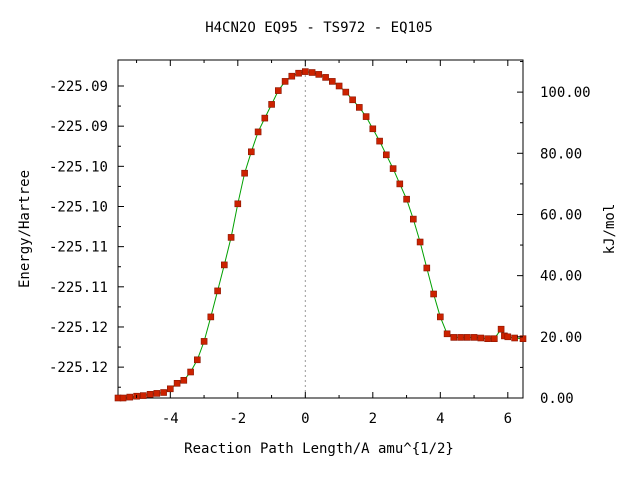 This screenshot has height=480, width=640. I want to click on x-tick-label: 6, so click(508, 419).